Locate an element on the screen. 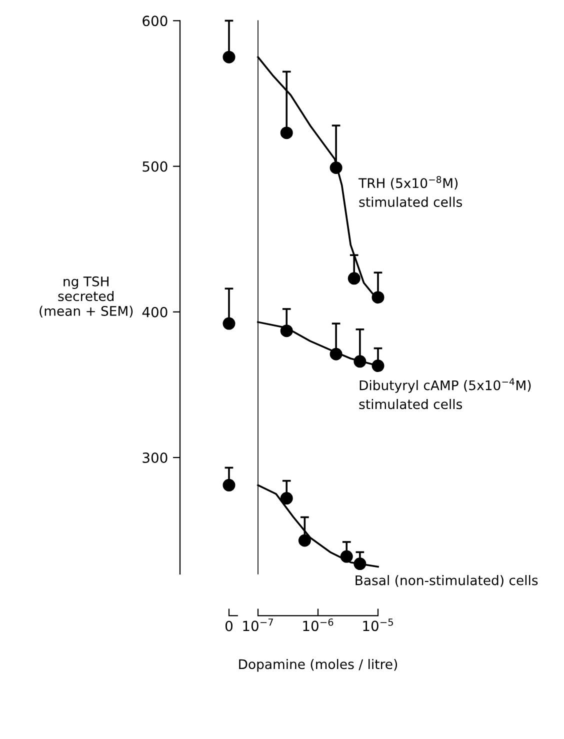 This screenshot has height=739, width=564. y-tick-label: 400 is located at coordinates (155, 312).